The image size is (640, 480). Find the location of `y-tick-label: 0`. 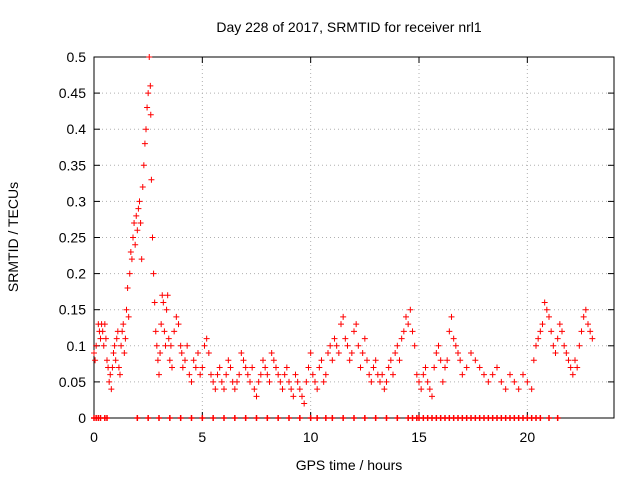

y-tick-label: 0 is located at coordinates (82, 418).